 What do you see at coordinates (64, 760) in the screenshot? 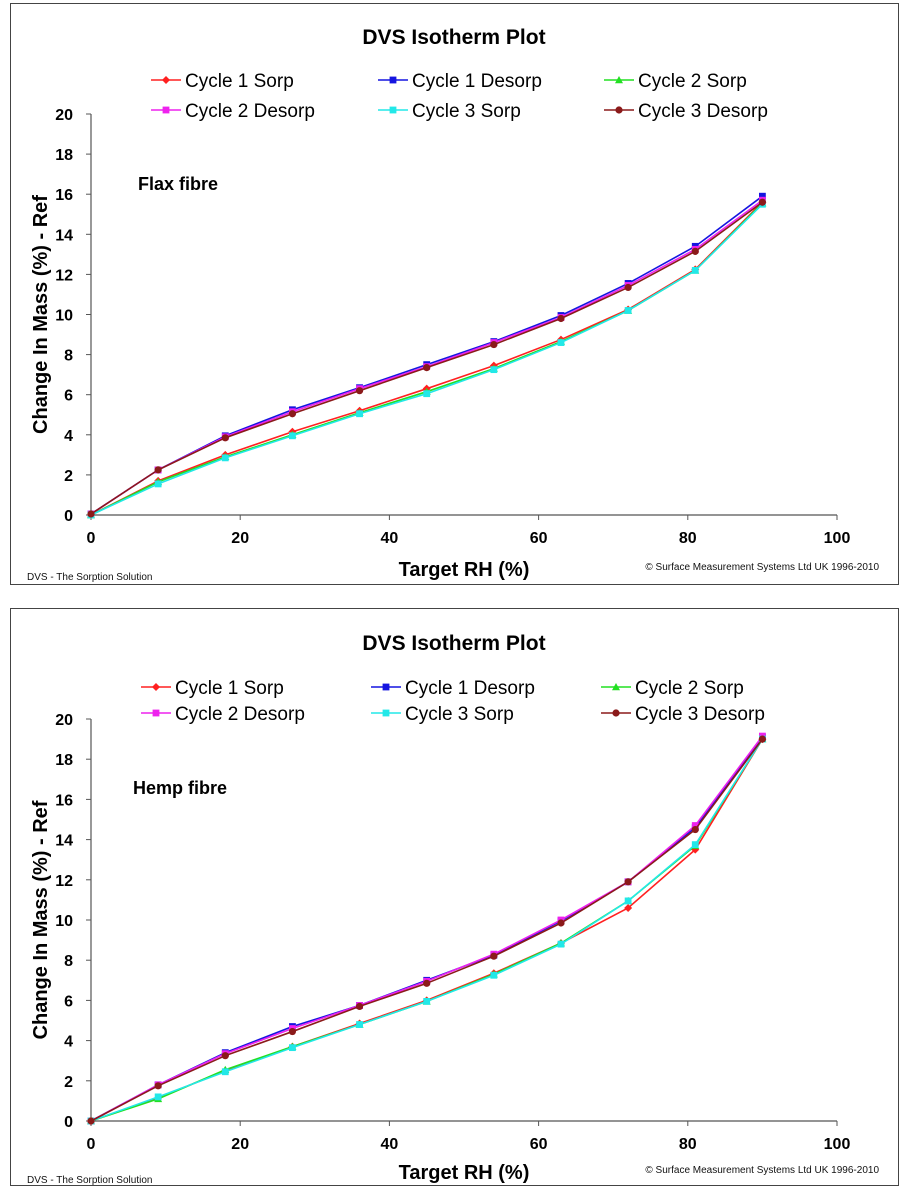
I see `y-tick-label: 18` at bounding box center [64, 760].